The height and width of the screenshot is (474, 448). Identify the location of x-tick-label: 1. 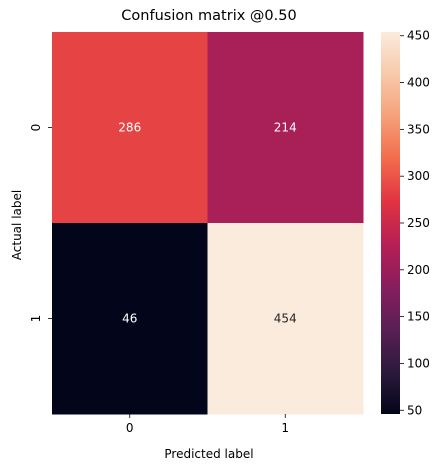
(285, 428).